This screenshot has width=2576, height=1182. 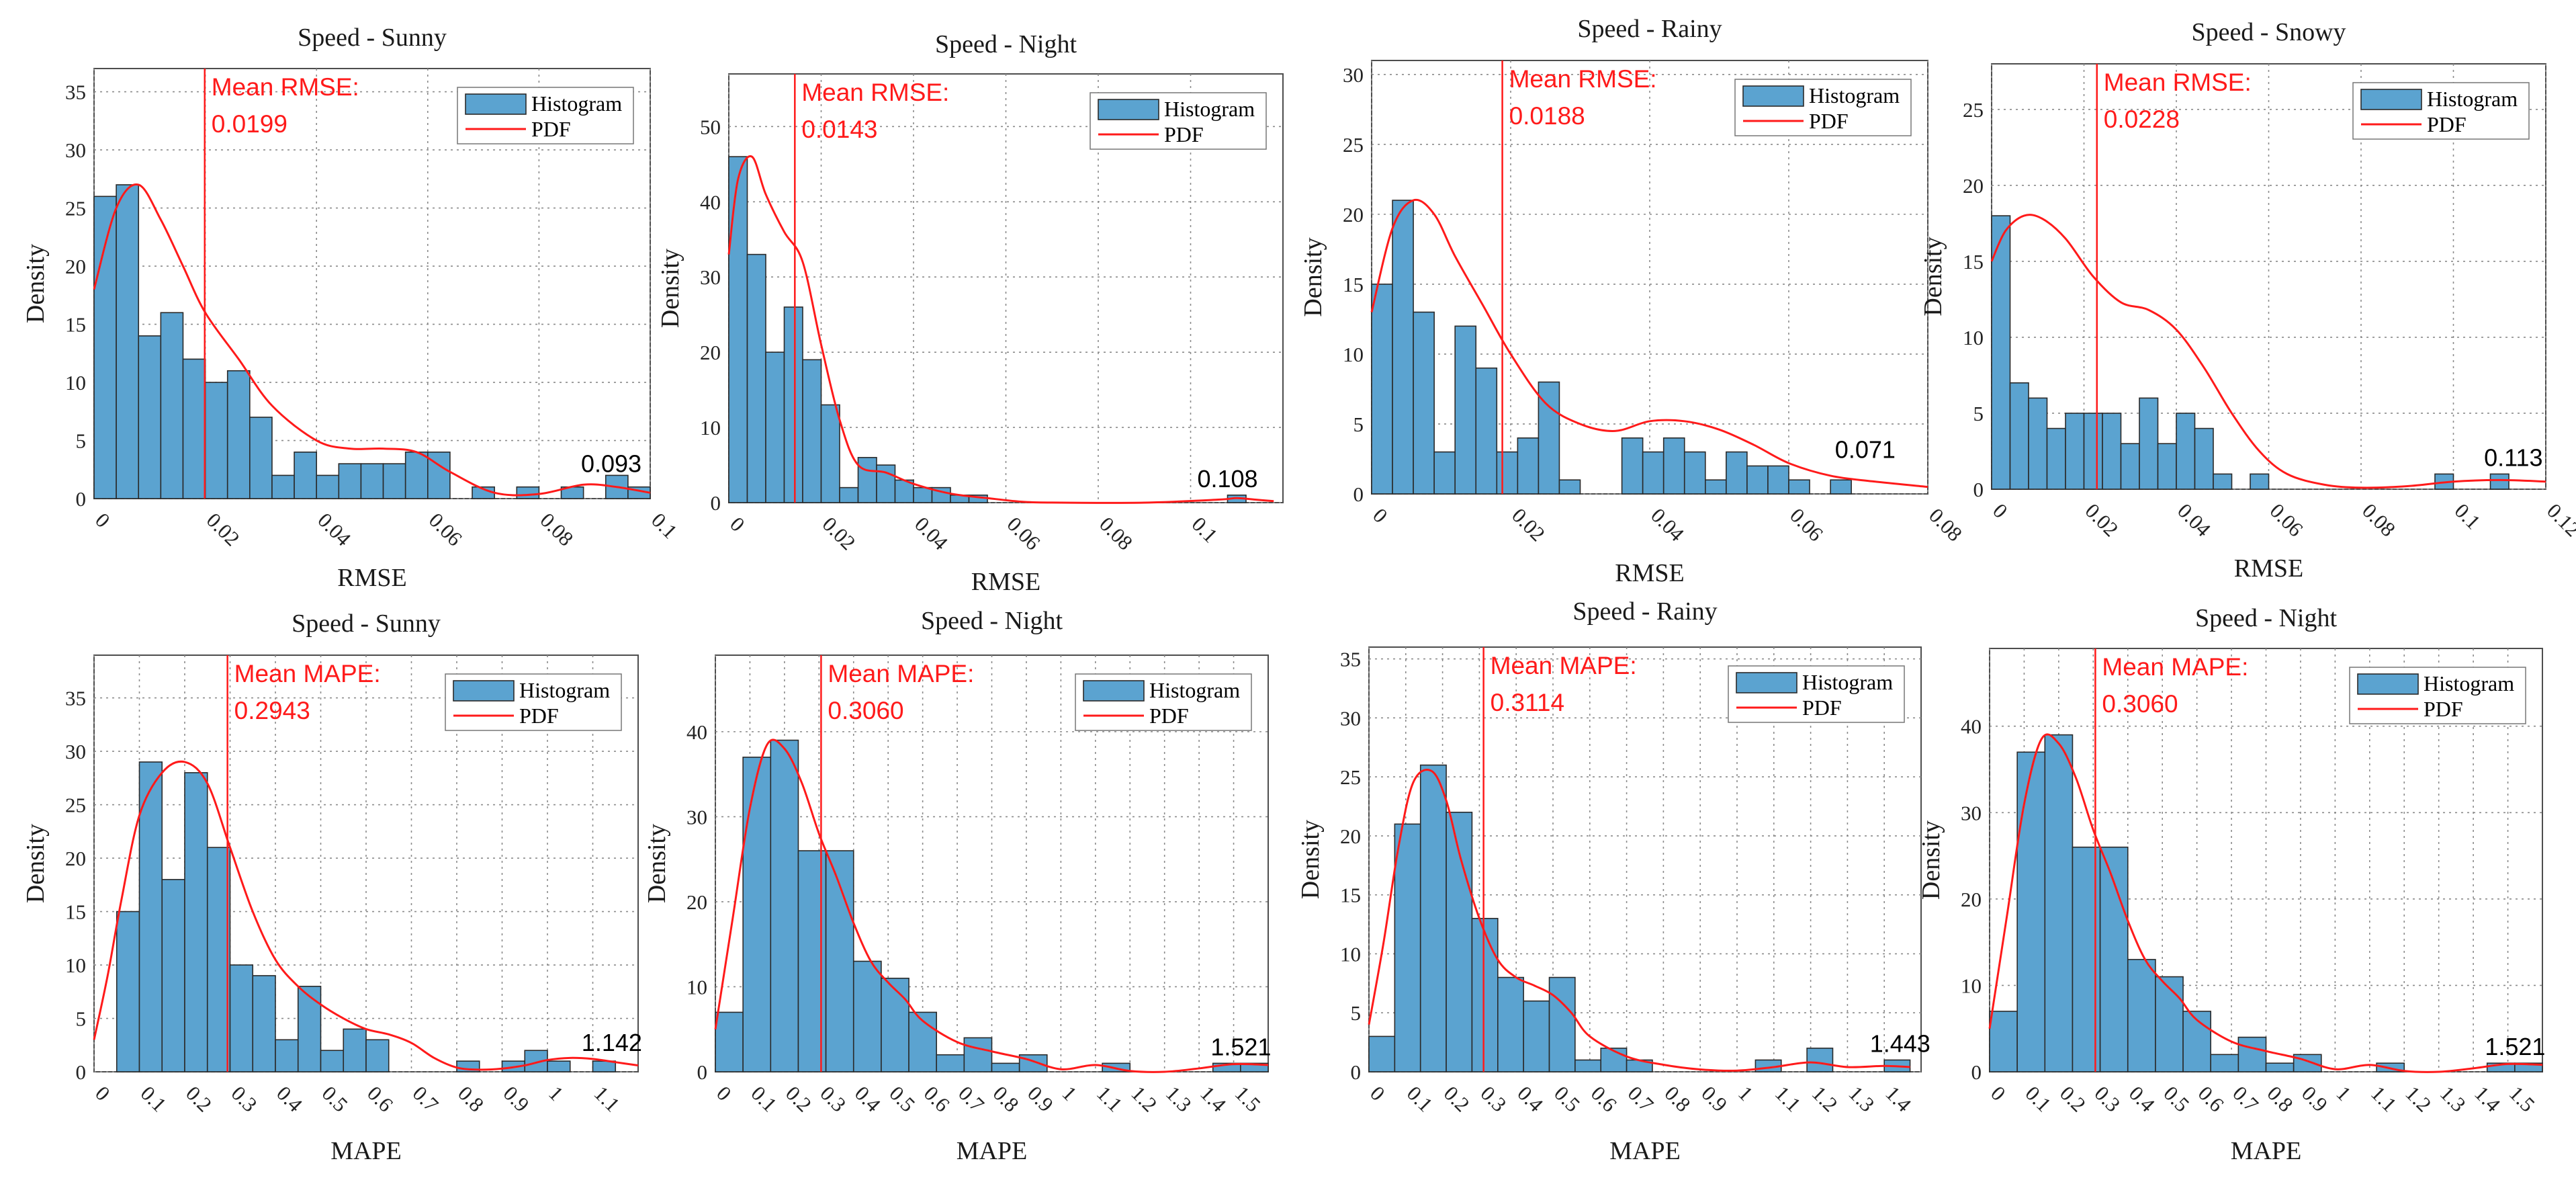 I want to click on mean-label-title: Mean RMSE:, so click(x=2178, y=82).